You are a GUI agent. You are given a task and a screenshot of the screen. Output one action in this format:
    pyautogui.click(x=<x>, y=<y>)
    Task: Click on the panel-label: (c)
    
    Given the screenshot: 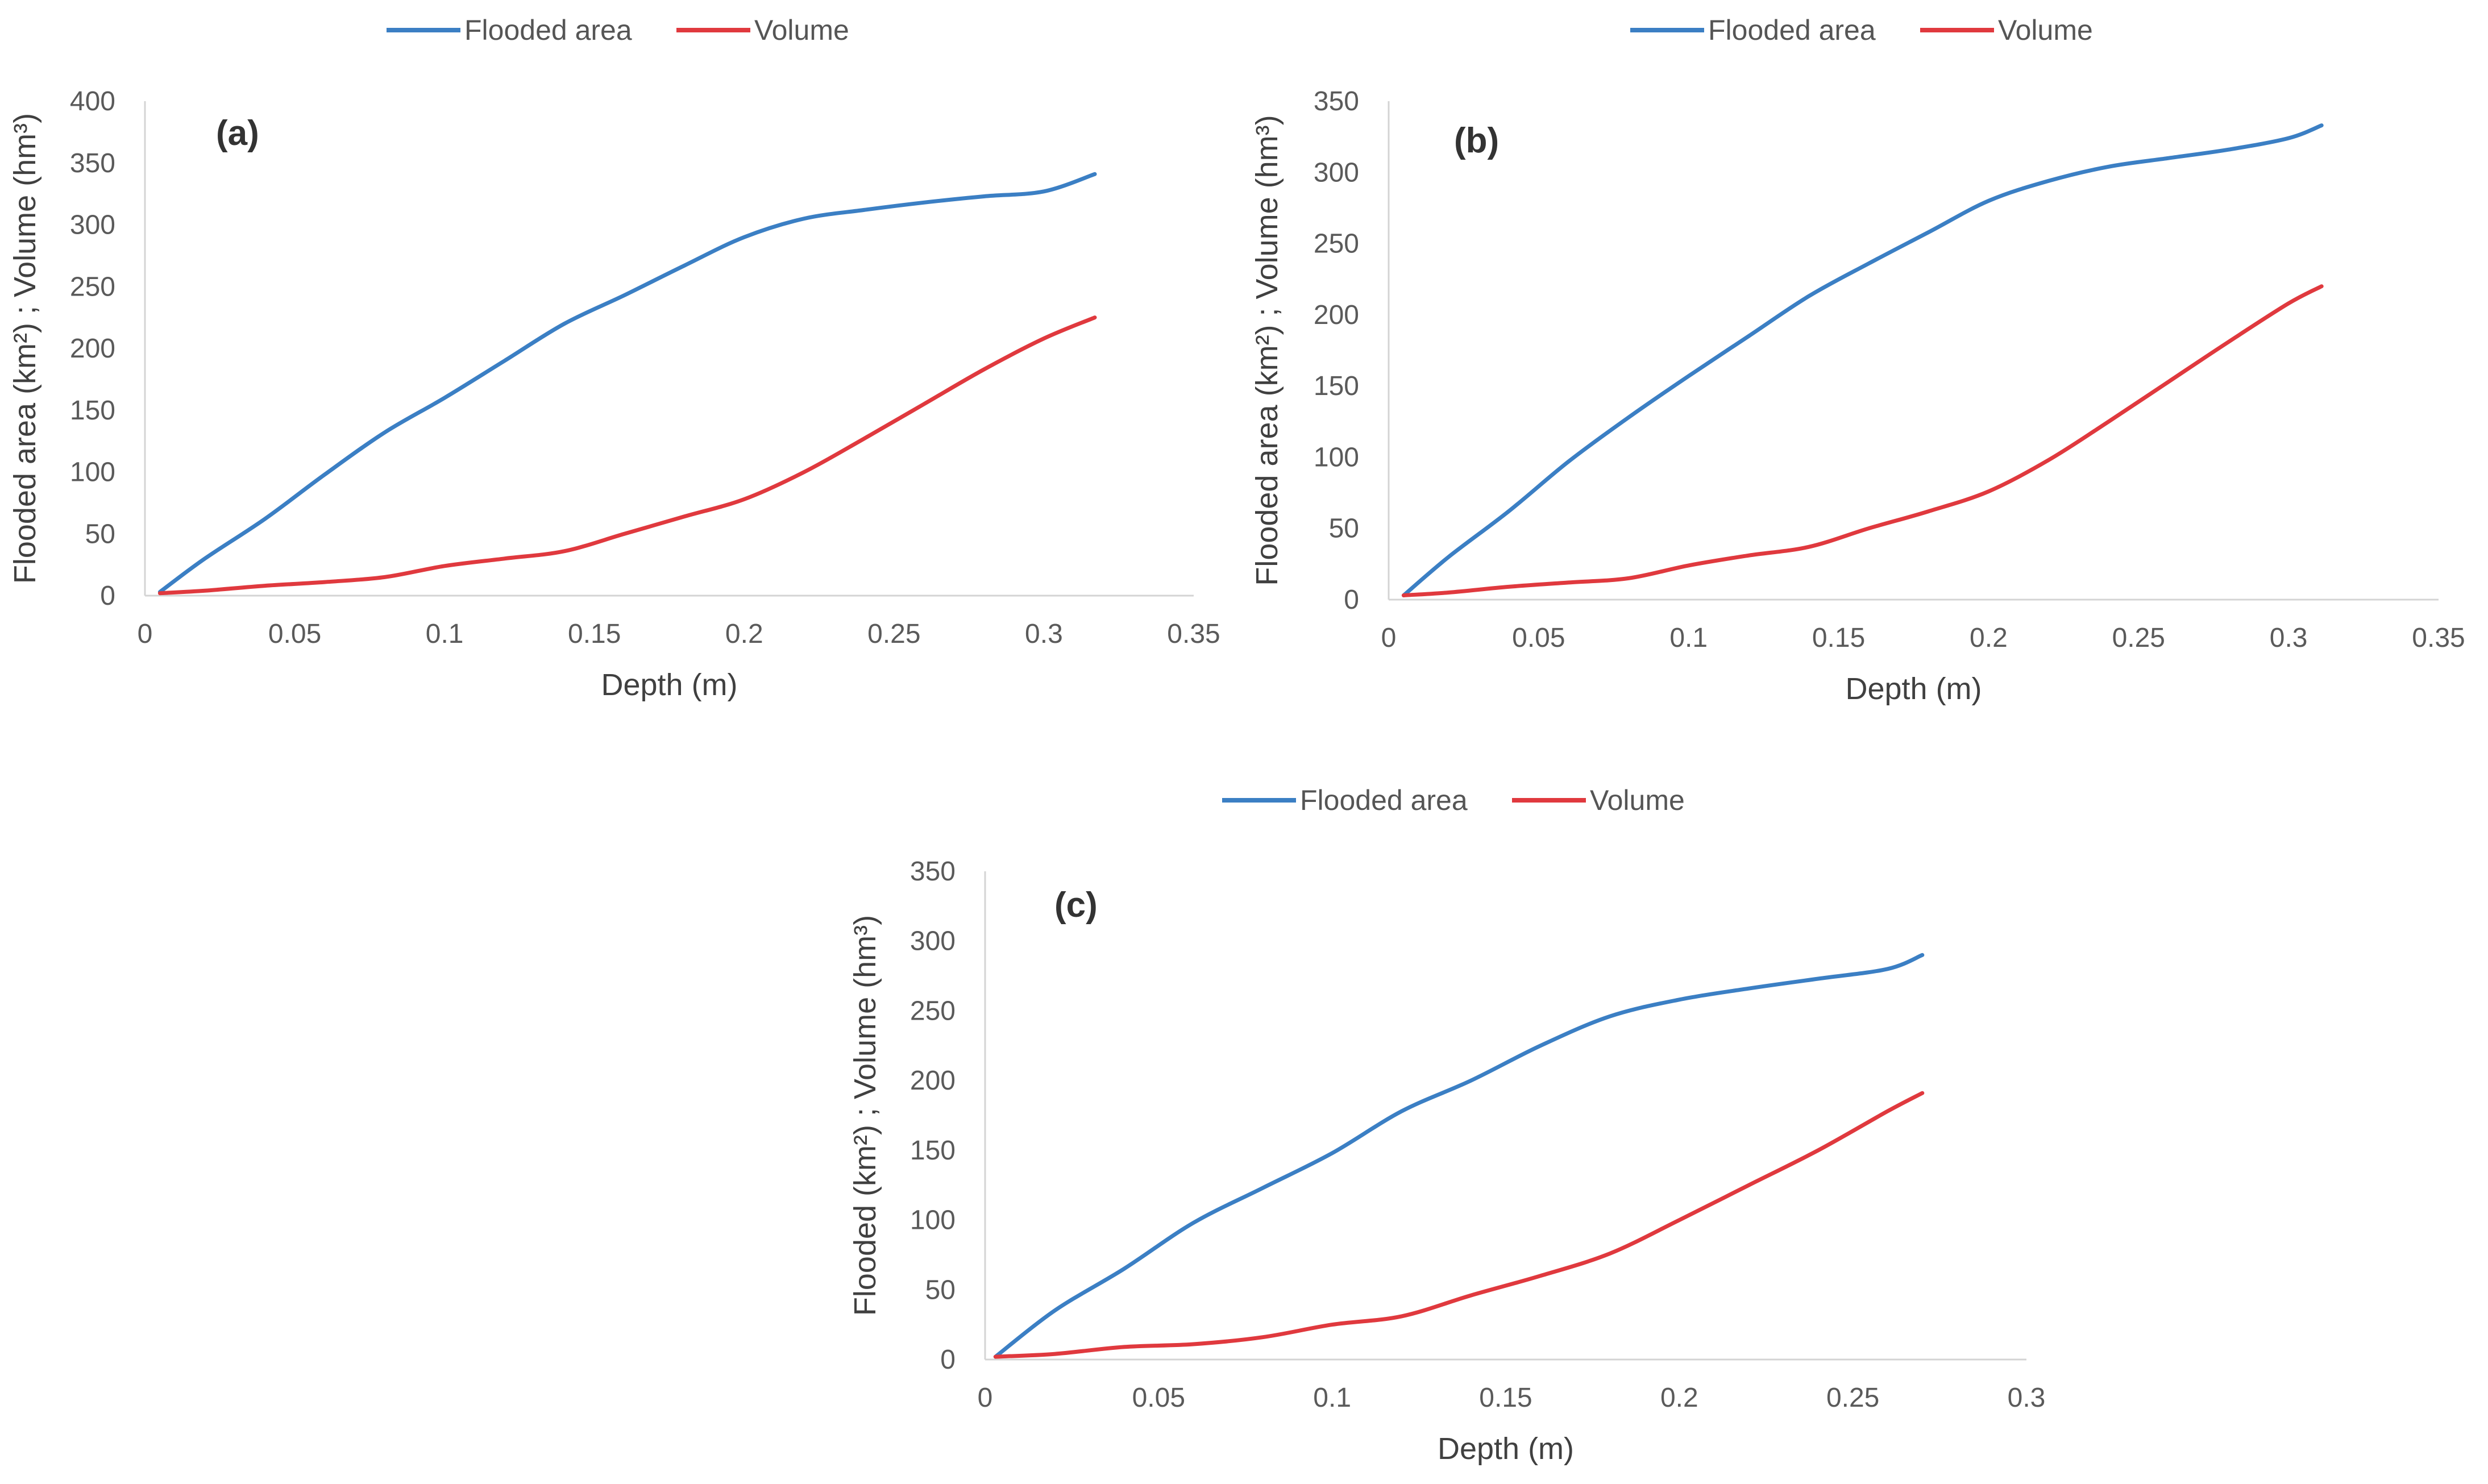 What is the action you would take?
    pyautogui.click(x=1076, y=906)
    